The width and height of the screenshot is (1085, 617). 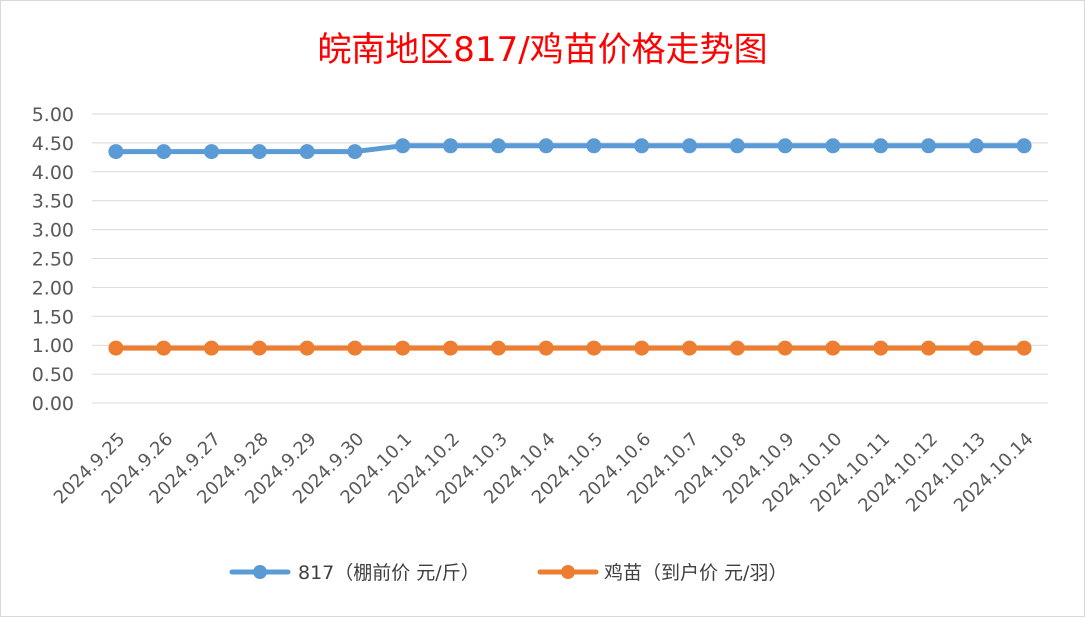 I want to click on y-tick-label: 3.50, so click(x=53, y=202).